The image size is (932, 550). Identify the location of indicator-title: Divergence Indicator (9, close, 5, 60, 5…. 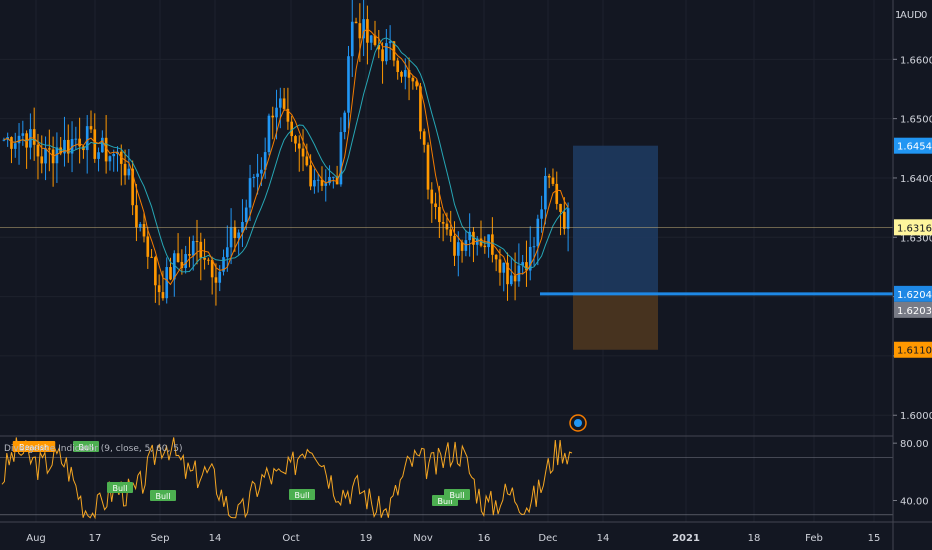
(93, 449).